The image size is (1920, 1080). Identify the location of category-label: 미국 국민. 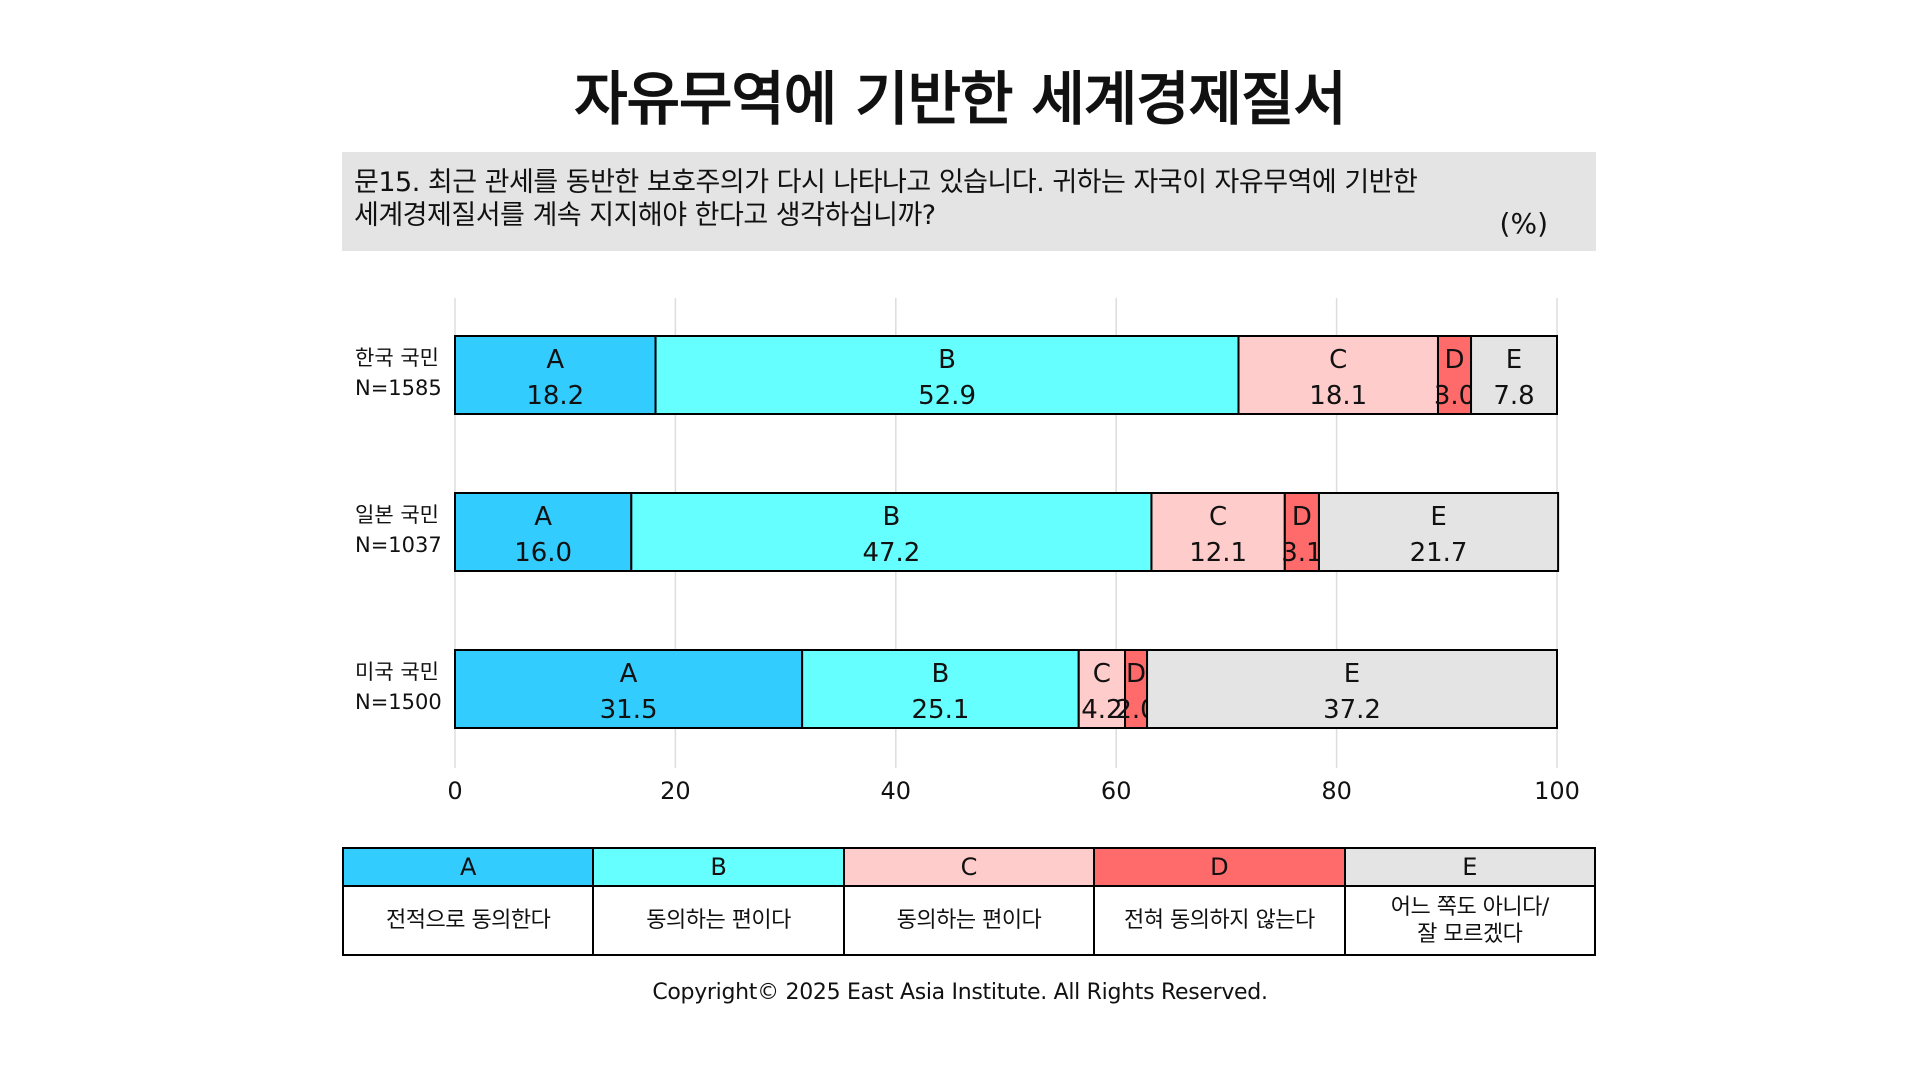
(397, 672).